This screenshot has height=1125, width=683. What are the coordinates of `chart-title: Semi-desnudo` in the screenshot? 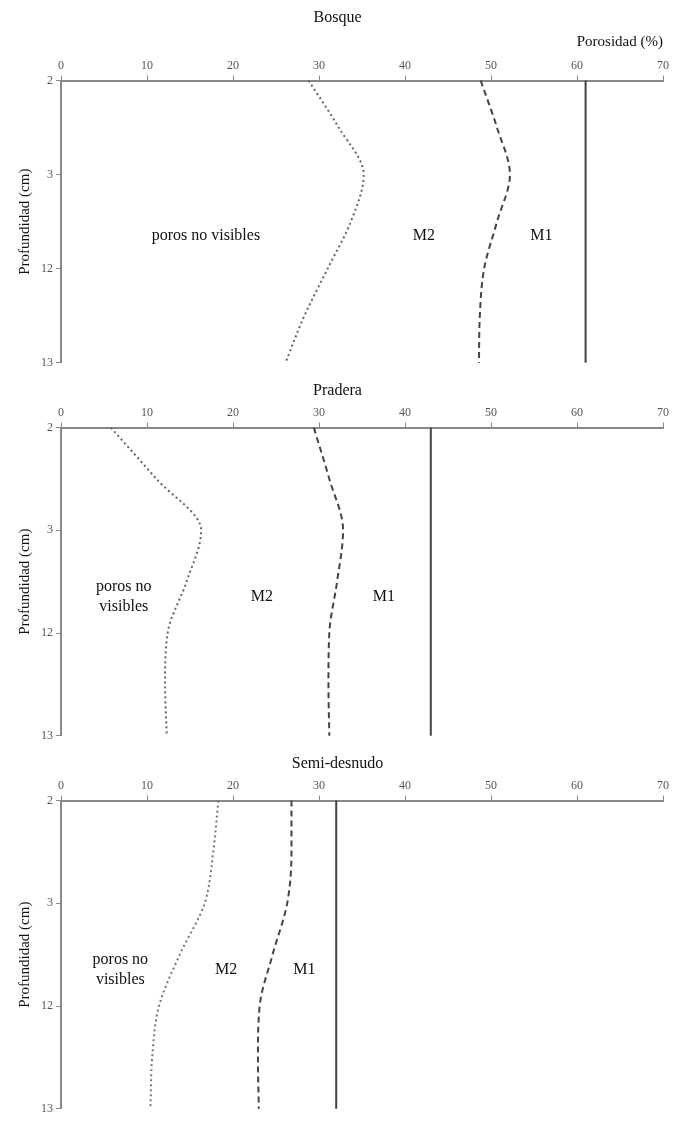 It's located at (337, 762).